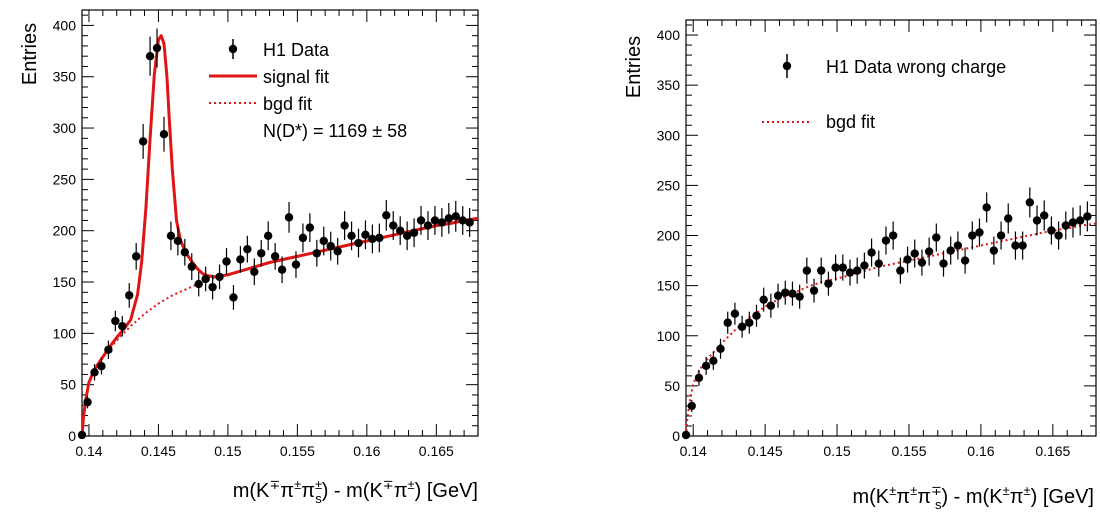 The height and width of the screenshot is (514, 1100). Describe the element at coordinates (296, 50) in the screenshot. I see `legend-label: H1 Data` at that location.